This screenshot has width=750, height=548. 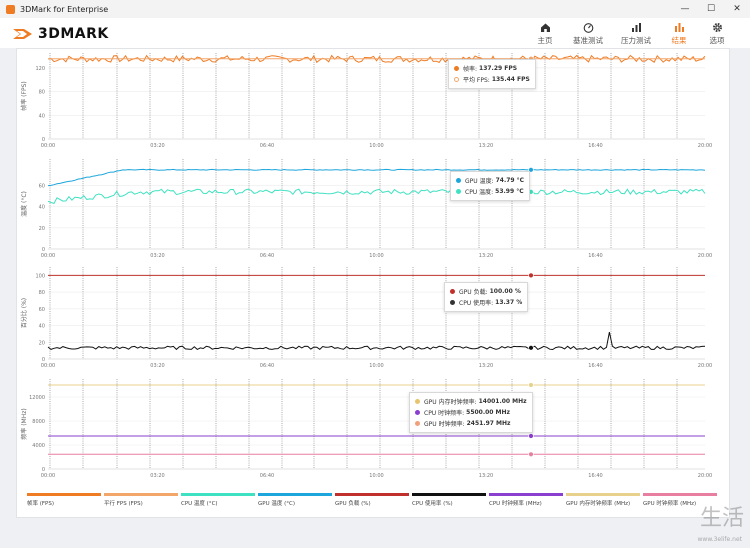 I want to click on tooltip-value: 5500.00 MHz, so click(x=488, y=412).